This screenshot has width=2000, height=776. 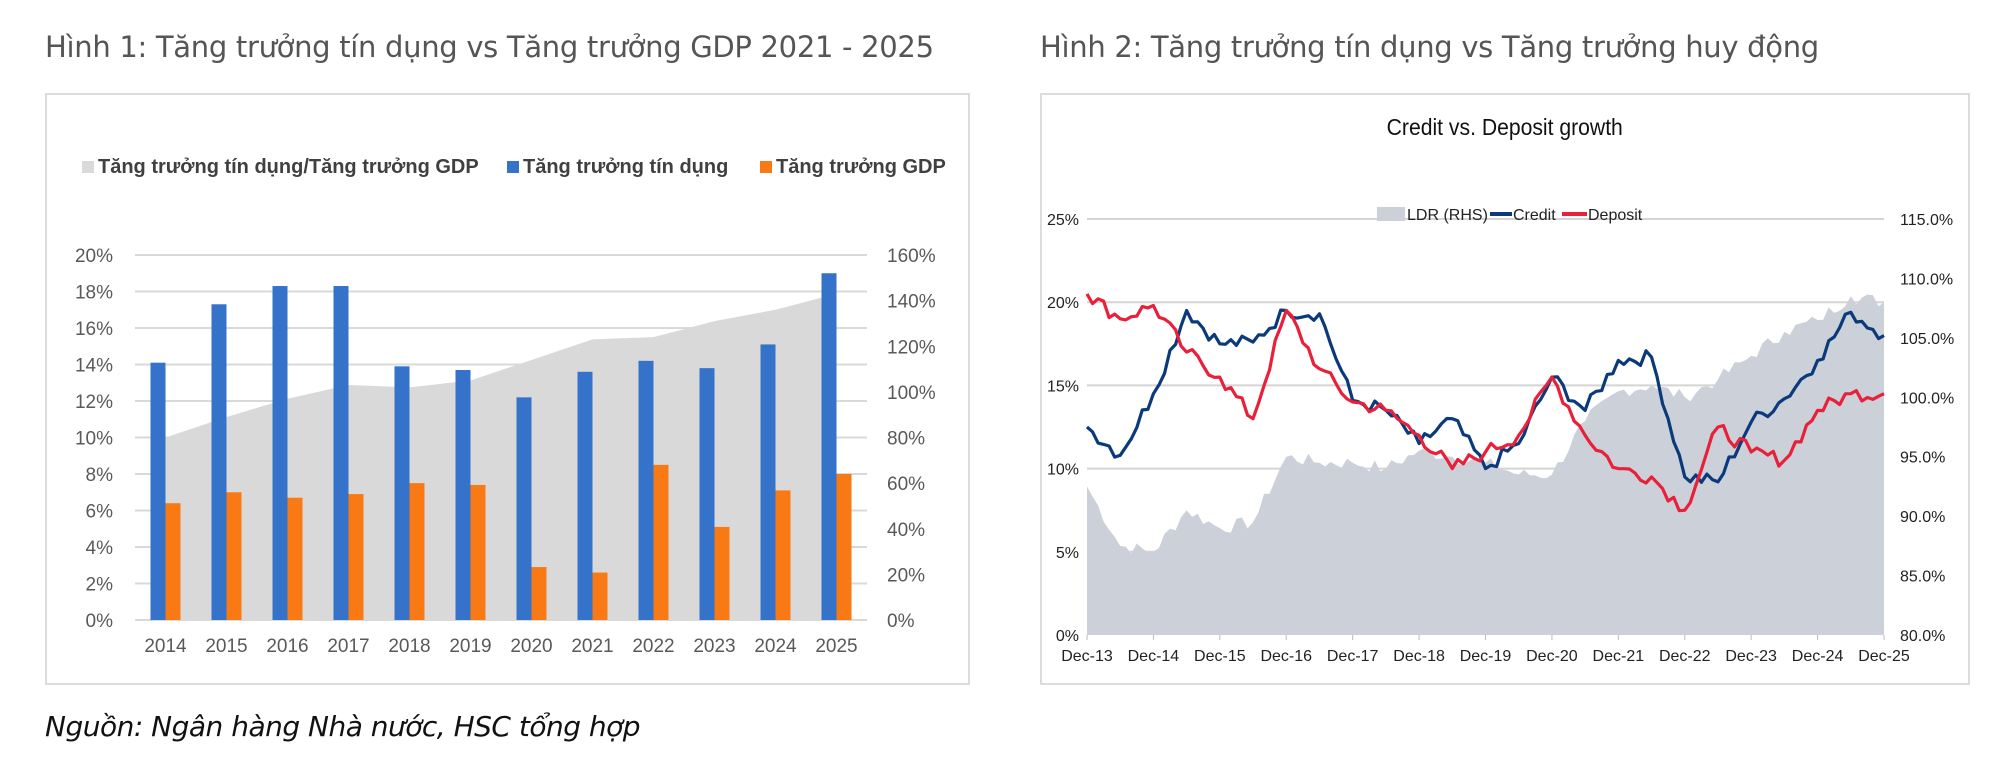 I want to click on y2-tick-label: 160%, so click(x=911, y=256).